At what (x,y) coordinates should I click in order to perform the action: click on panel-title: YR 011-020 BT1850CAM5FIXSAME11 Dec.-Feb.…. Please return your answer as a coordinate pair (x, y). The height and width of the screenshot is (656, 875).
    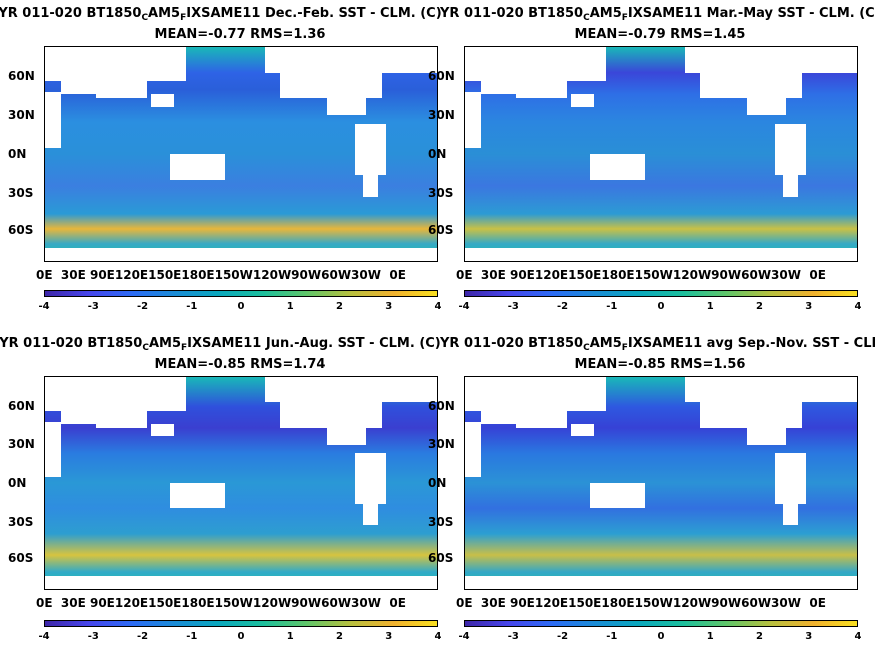
    Looking at the image, I should click on (221, 14).